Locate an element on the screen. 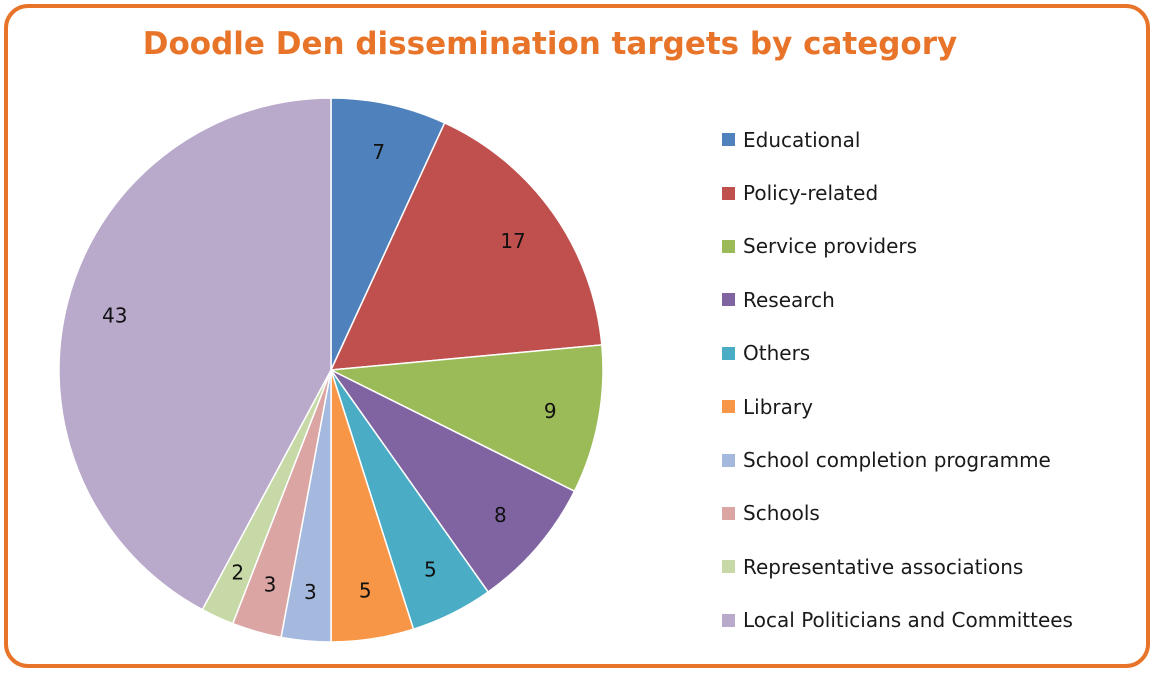 The image size is (1158, 674). legend-item: Policy-related is located at coordinates (897, 192).